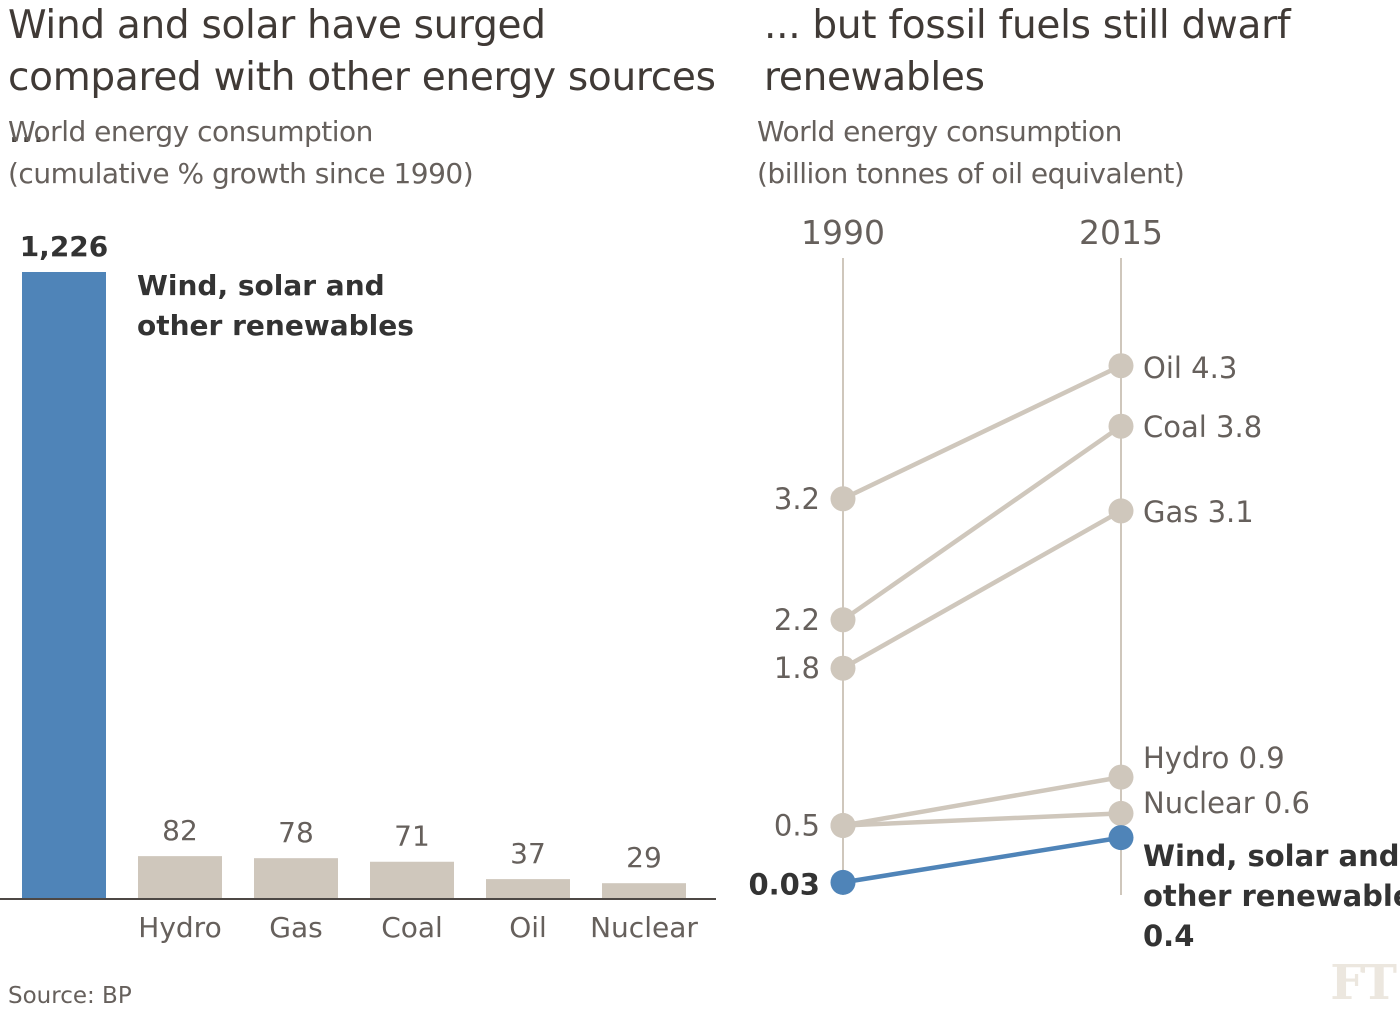 This screenshot has width=1400, height=1013. What do you see at coordinates (644, 927) in the screenshot?
I see `bar-category-label-5: Nuclear` at bounding box center [644, 927].